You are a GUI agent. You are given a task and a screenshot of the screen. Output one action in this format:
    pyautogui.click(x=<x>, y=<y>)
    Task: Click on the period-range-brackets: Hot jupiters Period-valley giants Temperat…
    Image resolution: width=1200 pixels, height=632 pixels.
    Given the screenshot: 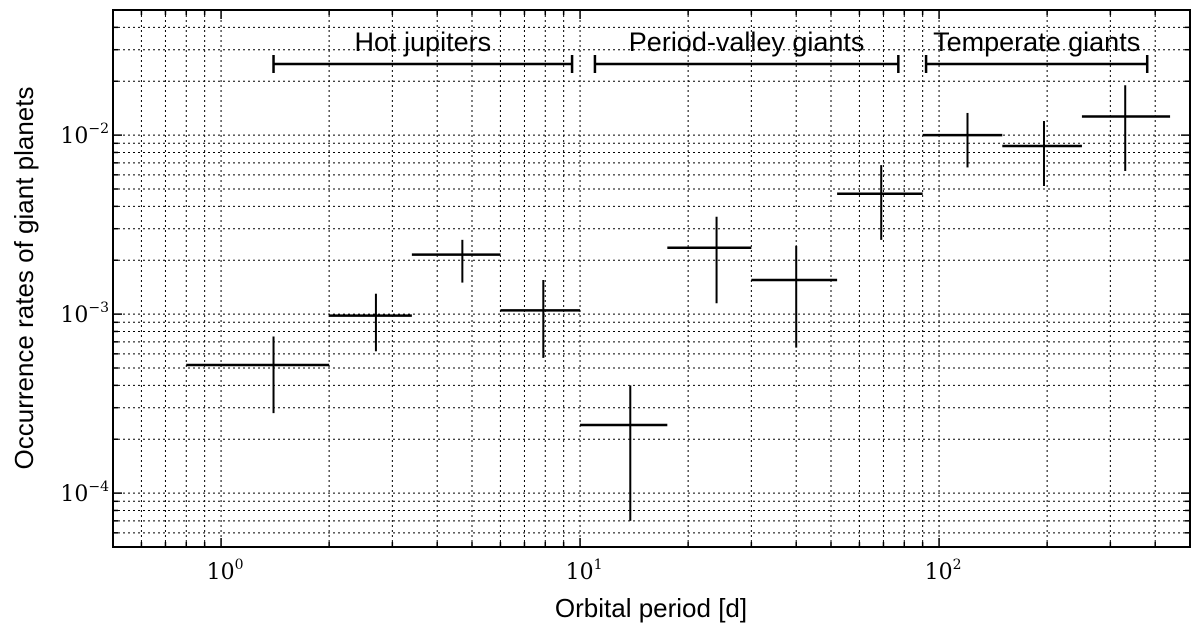 What is the action you would take?
    pyautogui.click(x=710, y=50)
    